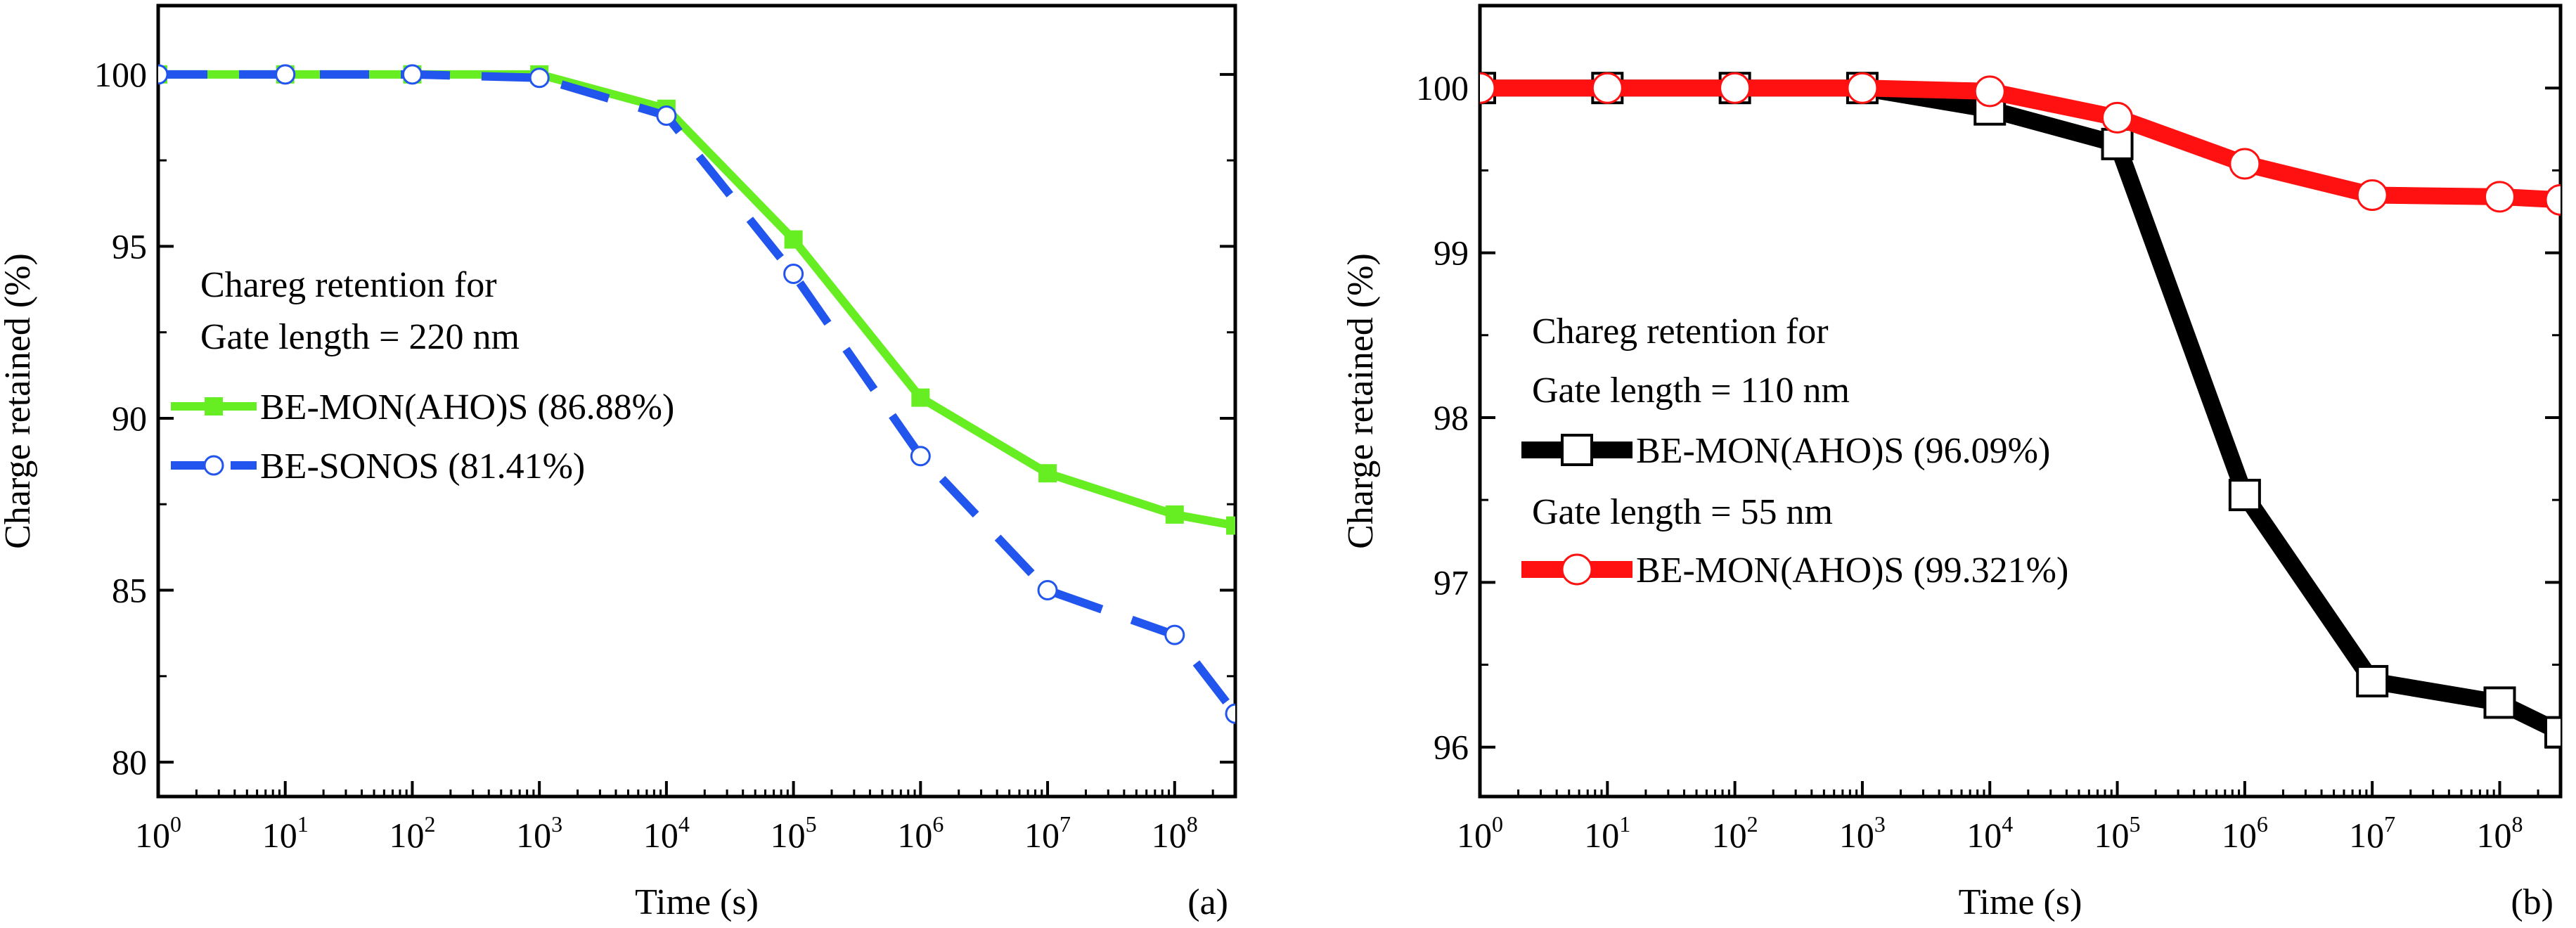 This screenshot has width=2576, height=928. Describe the element at coordinates (1451, 582) in the screenshot. I see `y-tick-label: 97` at that location.